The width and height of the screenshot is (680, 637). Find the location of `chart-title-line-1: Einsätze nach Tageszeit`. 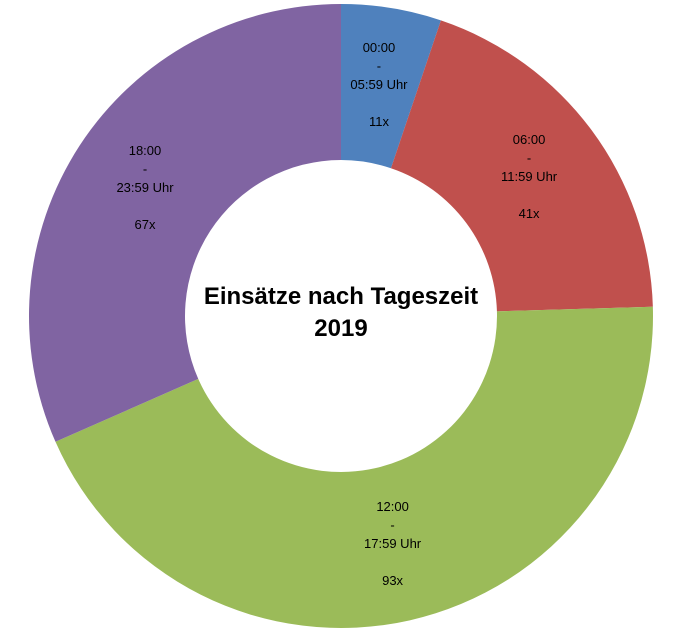

chart-title-line-1: Einsätze nach Tageszeit is located at coordinates (341, 296).